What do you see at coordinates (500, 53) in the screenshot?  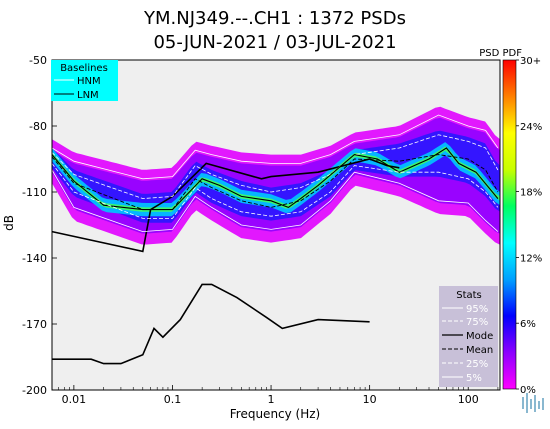 I see `colorbar-title: PSD PDF` at bounding box center [500, 53].